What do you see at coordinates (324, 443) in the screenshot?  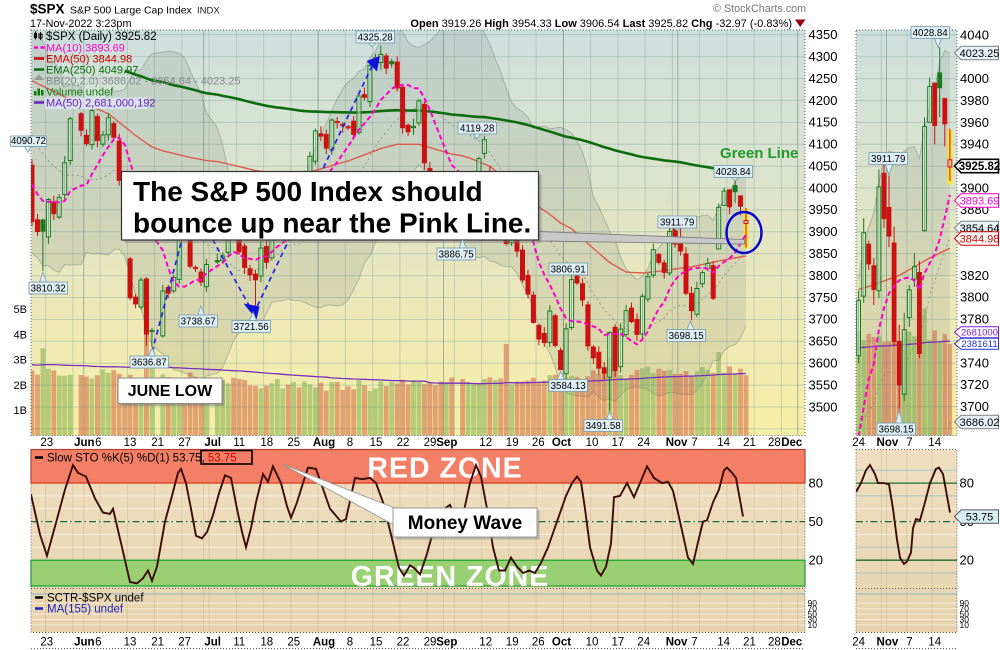 I see `svg-text: Aug` at bounding box center [324, 443].